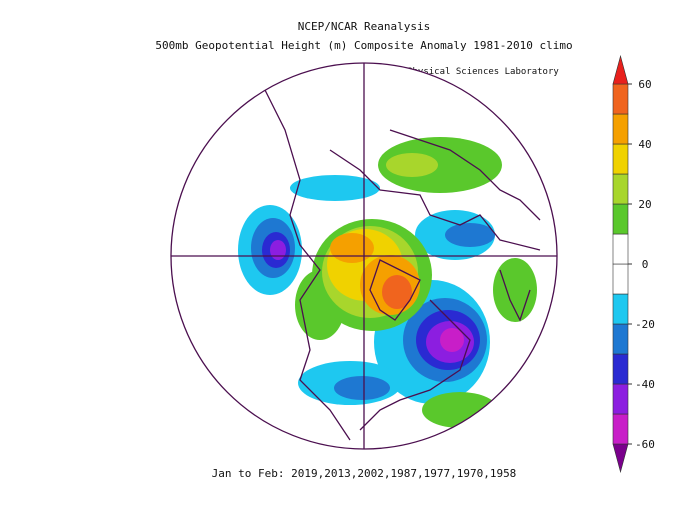 The image size is (680, 527). What do you see at coordinates (645, 324) in the screenshot?
I see `colorbar-tick-label: -20` at bounding box center [645, 324].